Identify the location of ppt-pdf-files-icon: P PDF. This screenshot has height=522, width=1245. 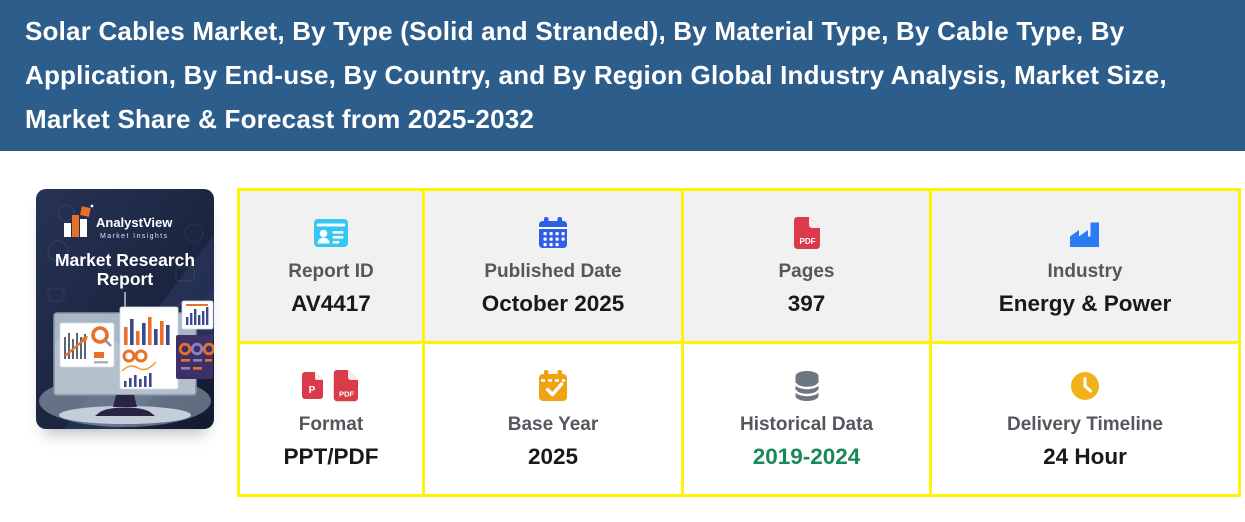
(331, 386).